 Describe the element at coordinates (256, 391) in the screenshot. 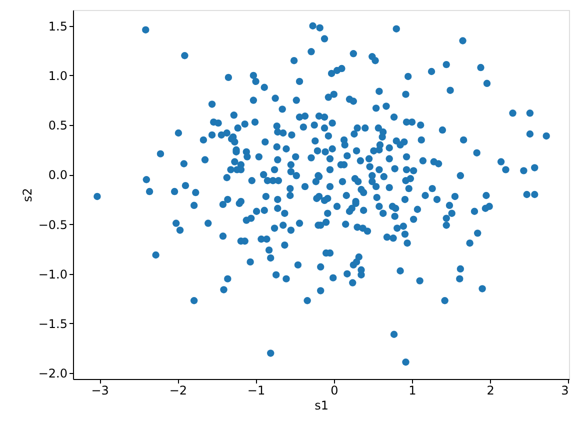

I see `x-tick-label: −1` at that location.